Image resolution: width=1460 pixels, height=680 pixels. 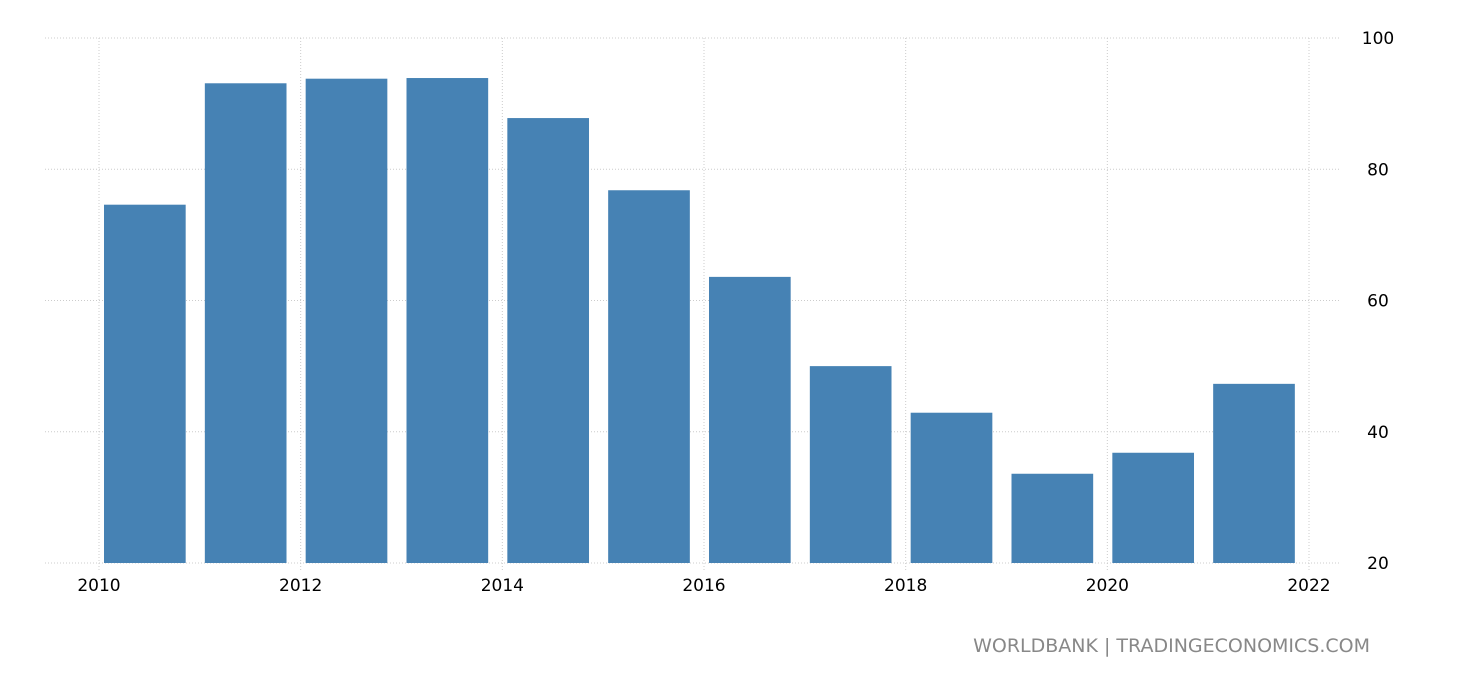 I want to click on x-tick-label: 2014, so click(x=502, y=586).